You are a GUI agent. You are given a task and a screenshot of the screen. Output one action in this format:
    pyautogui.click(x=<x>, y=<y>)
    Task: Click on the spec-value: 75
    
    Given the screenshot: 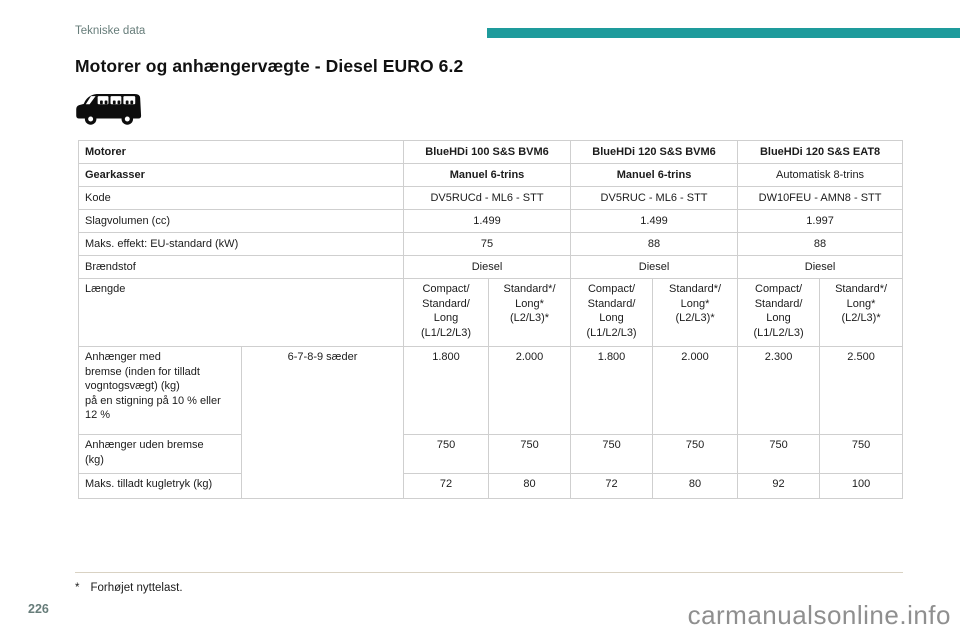 What is the action you would take?
    pyautogui.click(x=487, y=244)
    